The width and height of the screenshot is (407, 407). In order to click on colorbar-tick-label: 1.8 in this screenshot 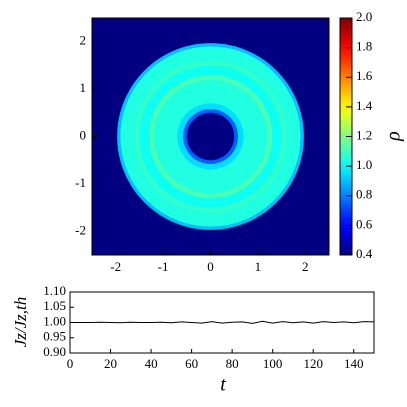, I will do `click(364, 46)`.